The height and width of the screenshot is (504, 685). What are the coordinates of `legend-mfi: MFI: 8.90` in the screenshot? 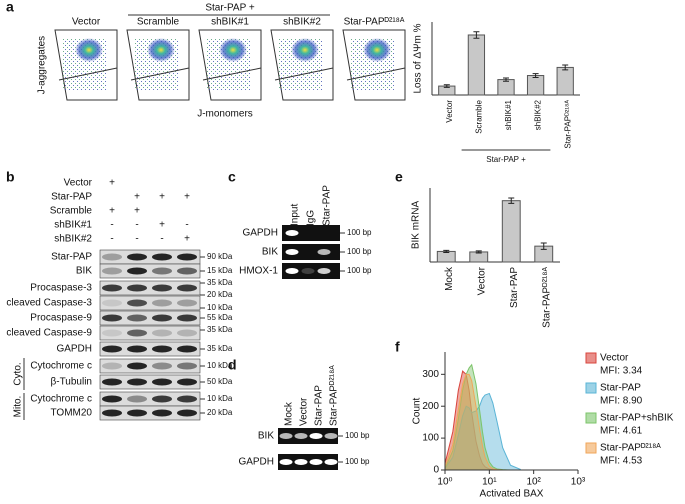 It's located at (621, 401).